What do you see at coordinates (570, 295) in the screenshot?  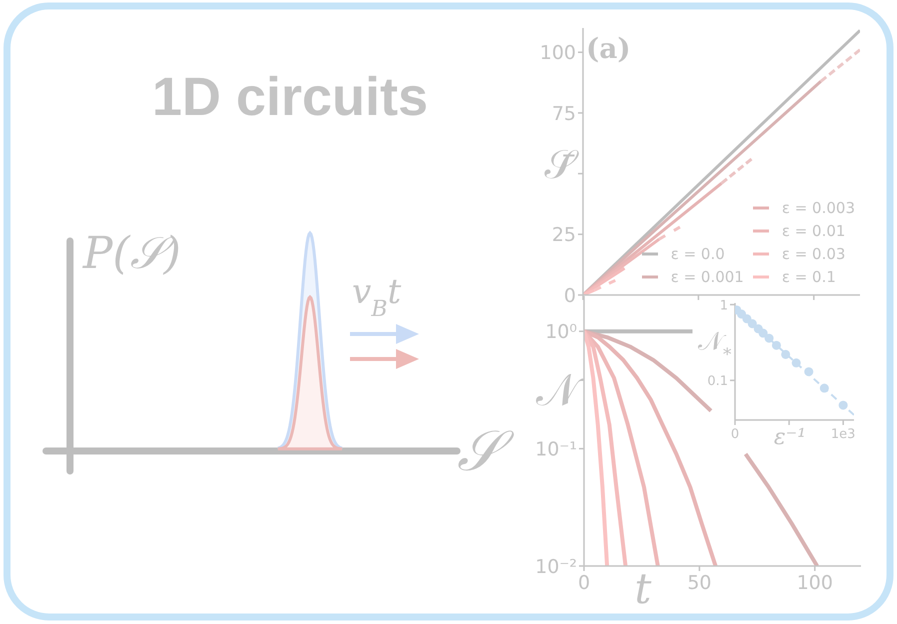 I see `y-tick-label: 0` at bounding box center [570, 295].